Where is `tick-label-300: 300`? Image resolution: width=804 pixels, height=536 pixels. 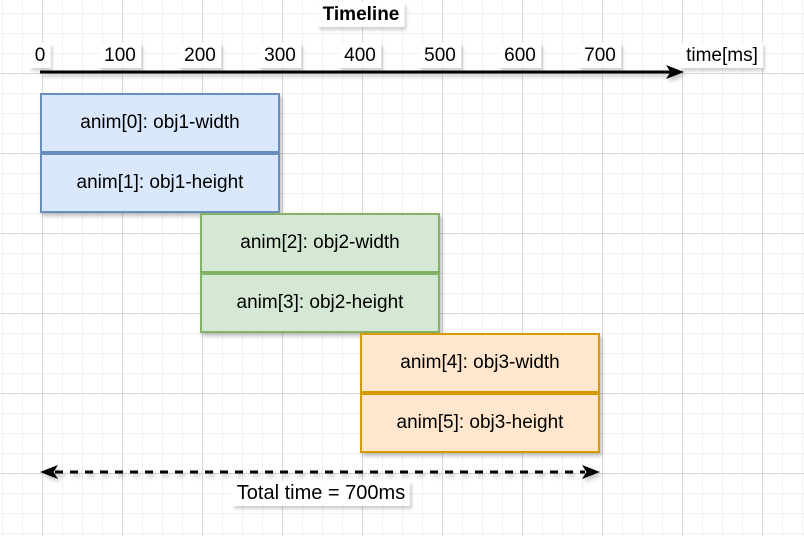 tick-label-300: 300 is located at coordinates (280, 55).